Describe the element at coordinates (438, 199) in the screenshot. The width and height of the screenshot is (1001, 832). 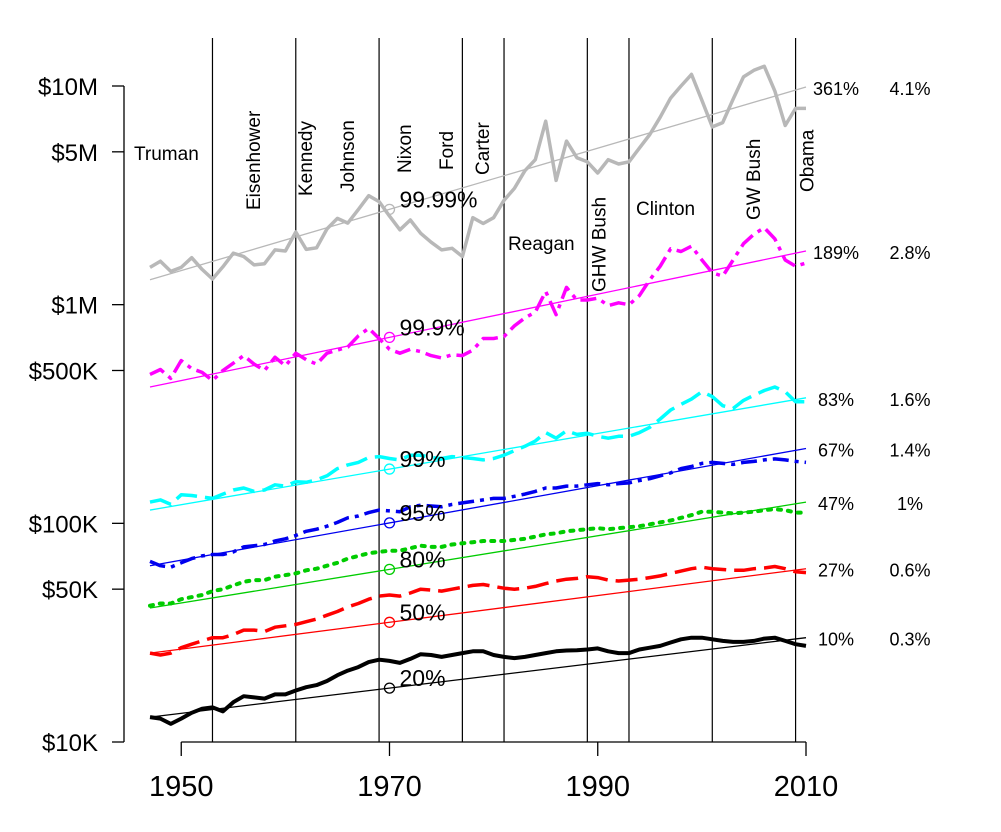
I see `series-label-99-99pct: 99.99%` at that location.